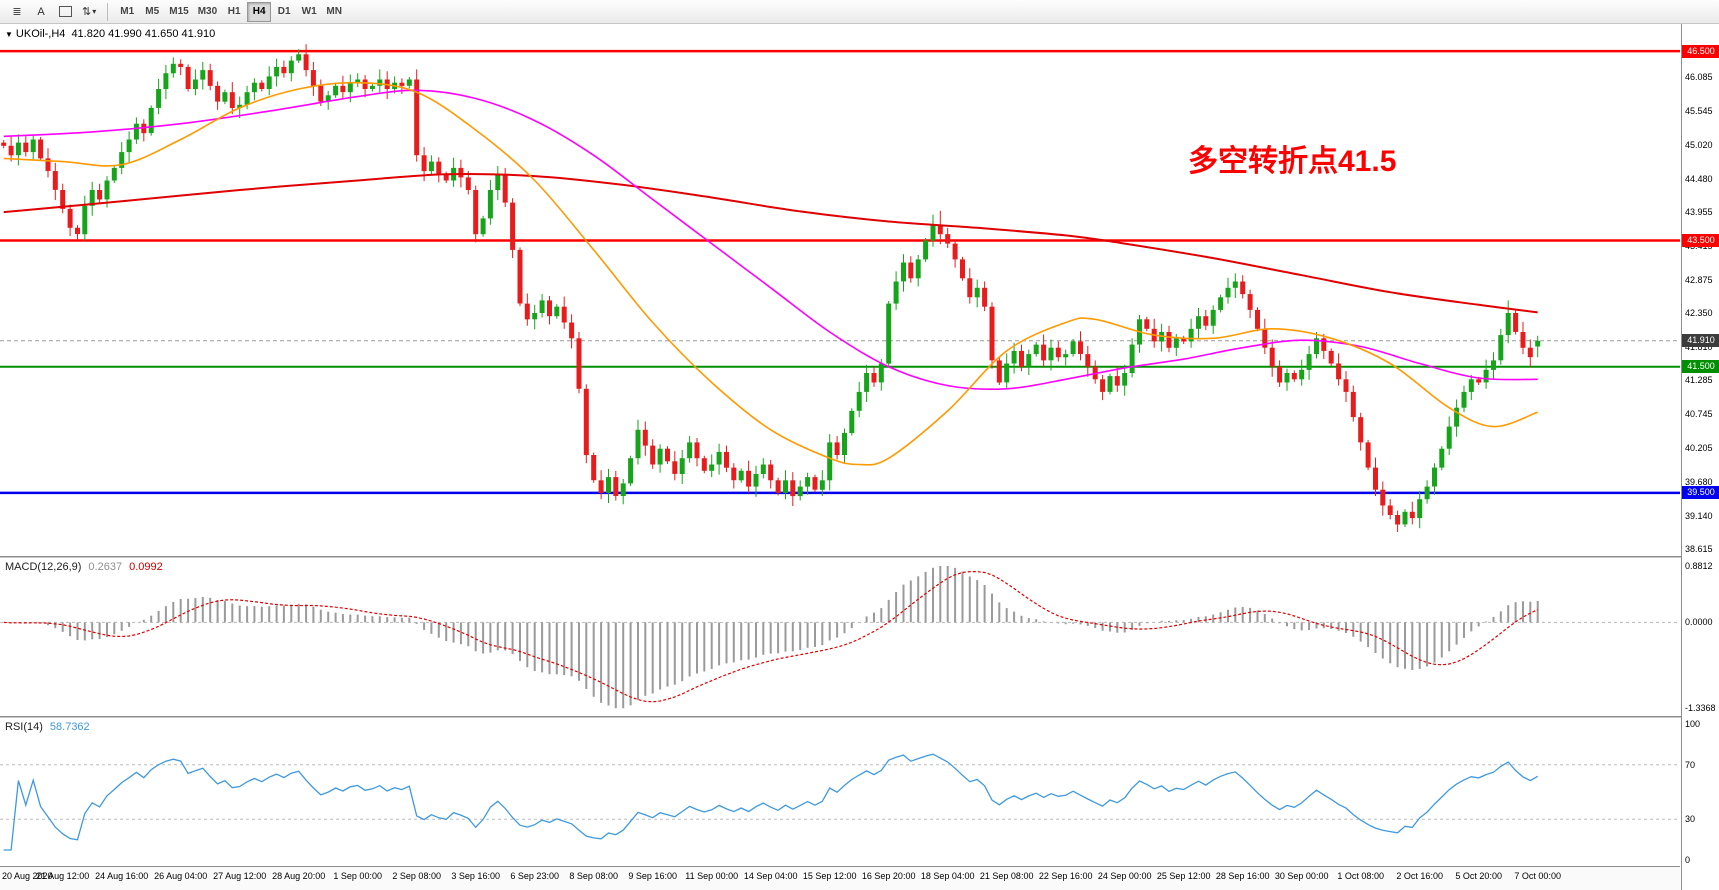 The width and height of the screenshot is (1719, 890). I want to click on arrows-cycle-icon: ⇅ ▾, so click(89, 12).